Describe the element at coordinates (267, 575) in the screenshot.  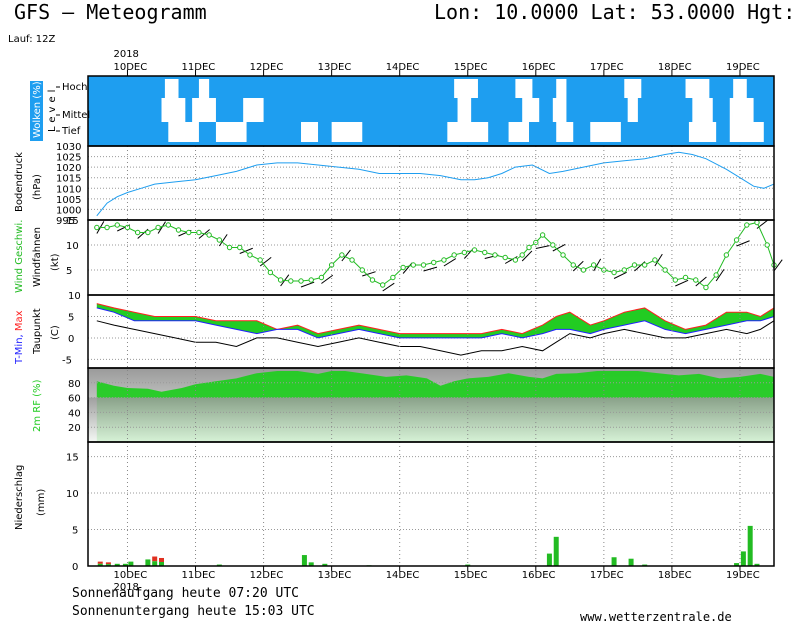
I see `day-label-bottom: 12DEC` at that location.